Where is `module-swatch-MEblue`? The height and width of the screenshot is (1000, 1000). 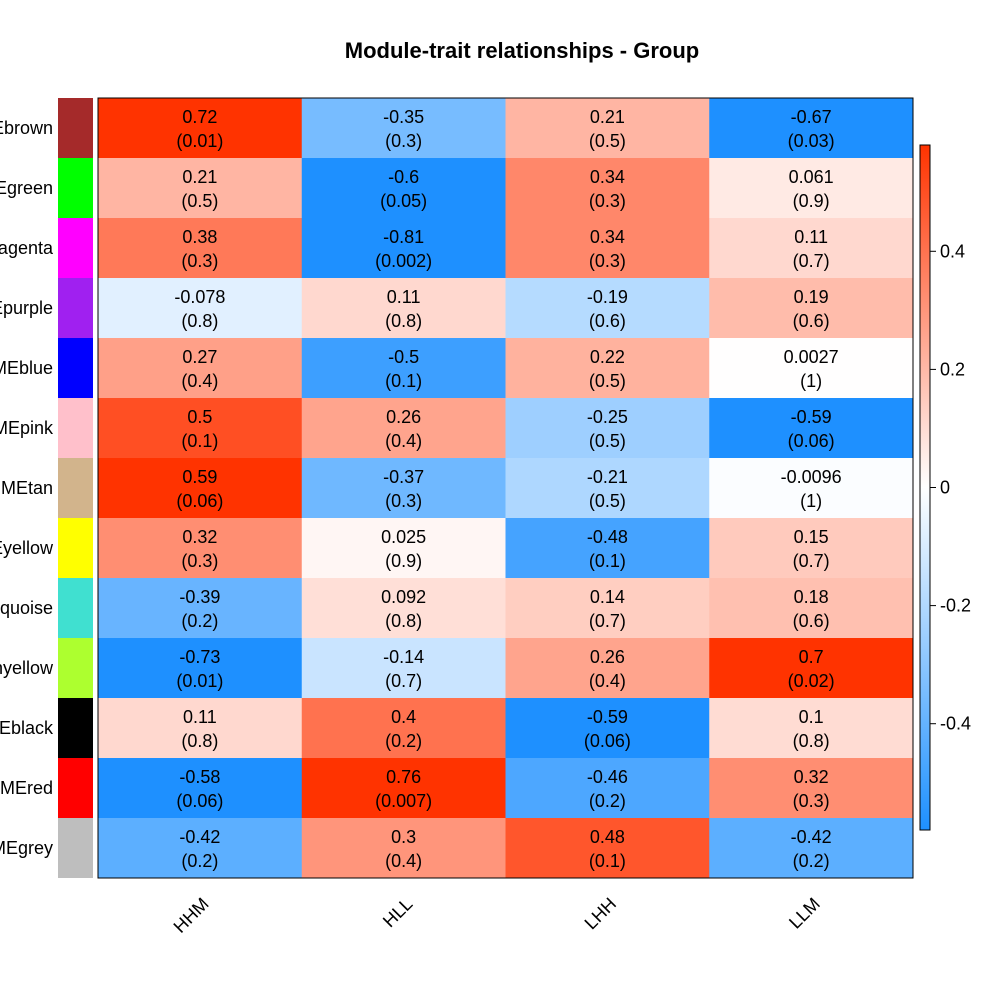 module-swatch-MEblue is located at coordinates (75, 368).